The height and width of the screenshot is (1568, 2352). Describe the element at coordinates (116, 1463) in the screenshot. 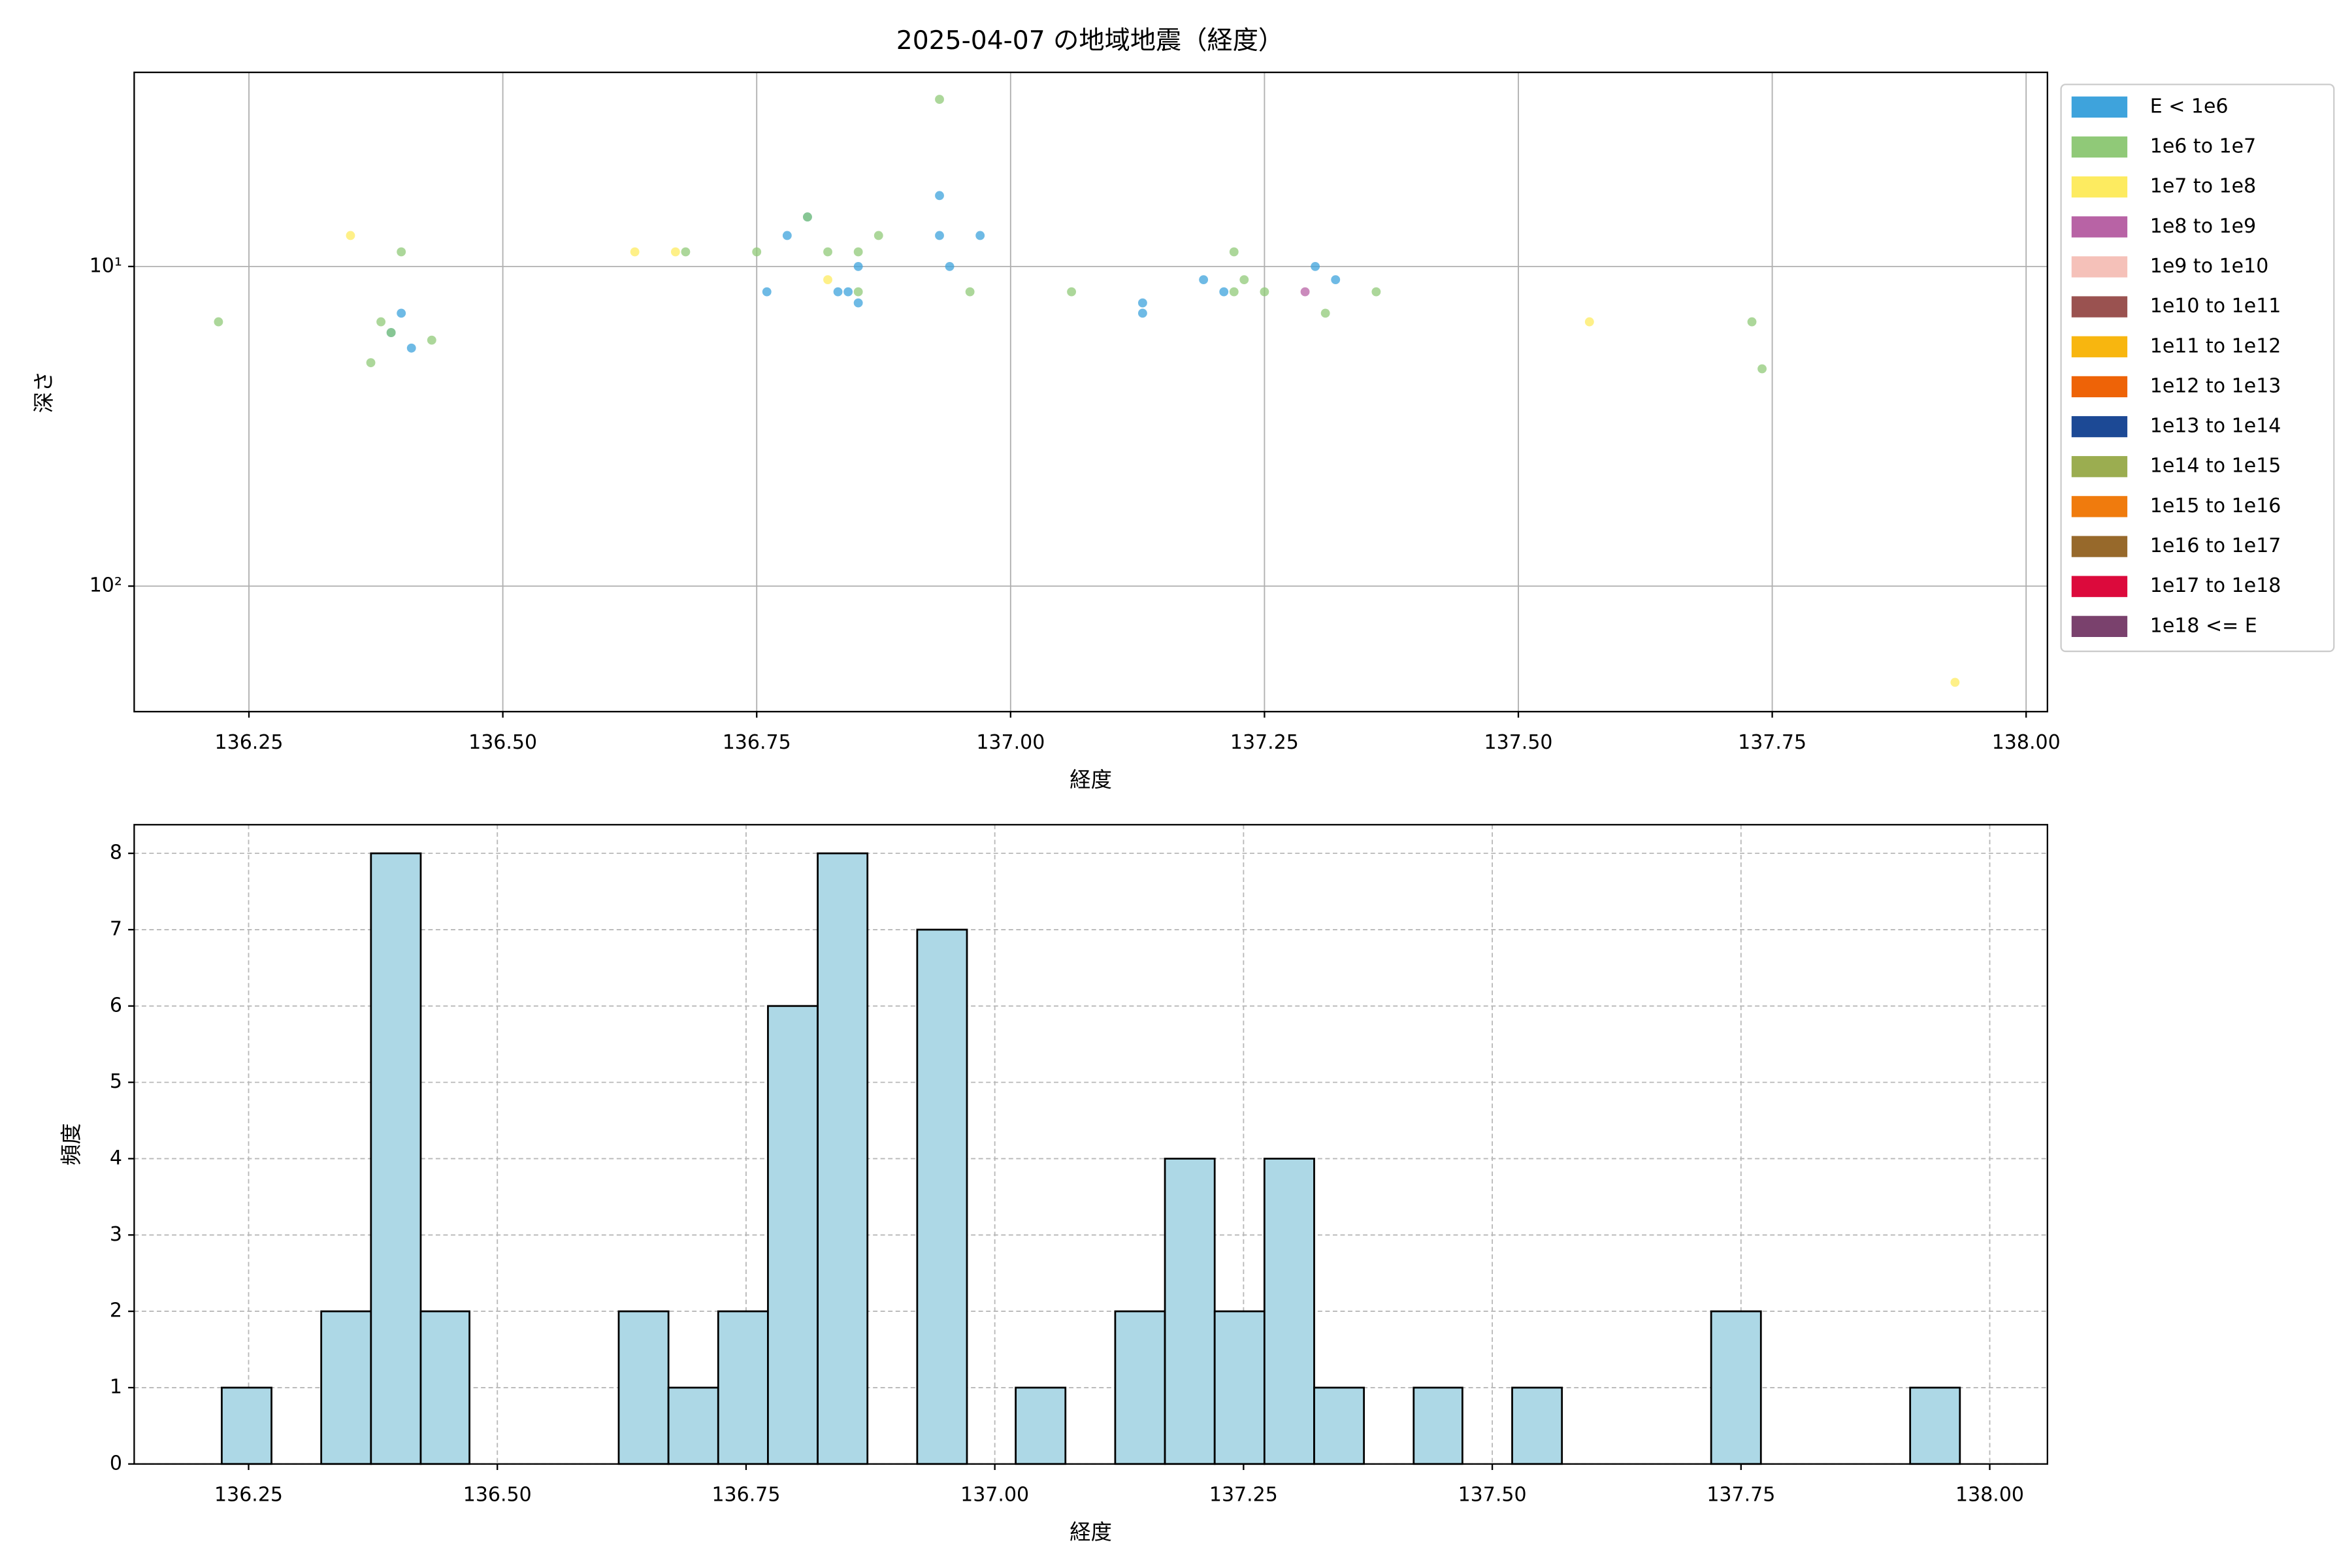

I see `y-tick-label: 0` at that location.